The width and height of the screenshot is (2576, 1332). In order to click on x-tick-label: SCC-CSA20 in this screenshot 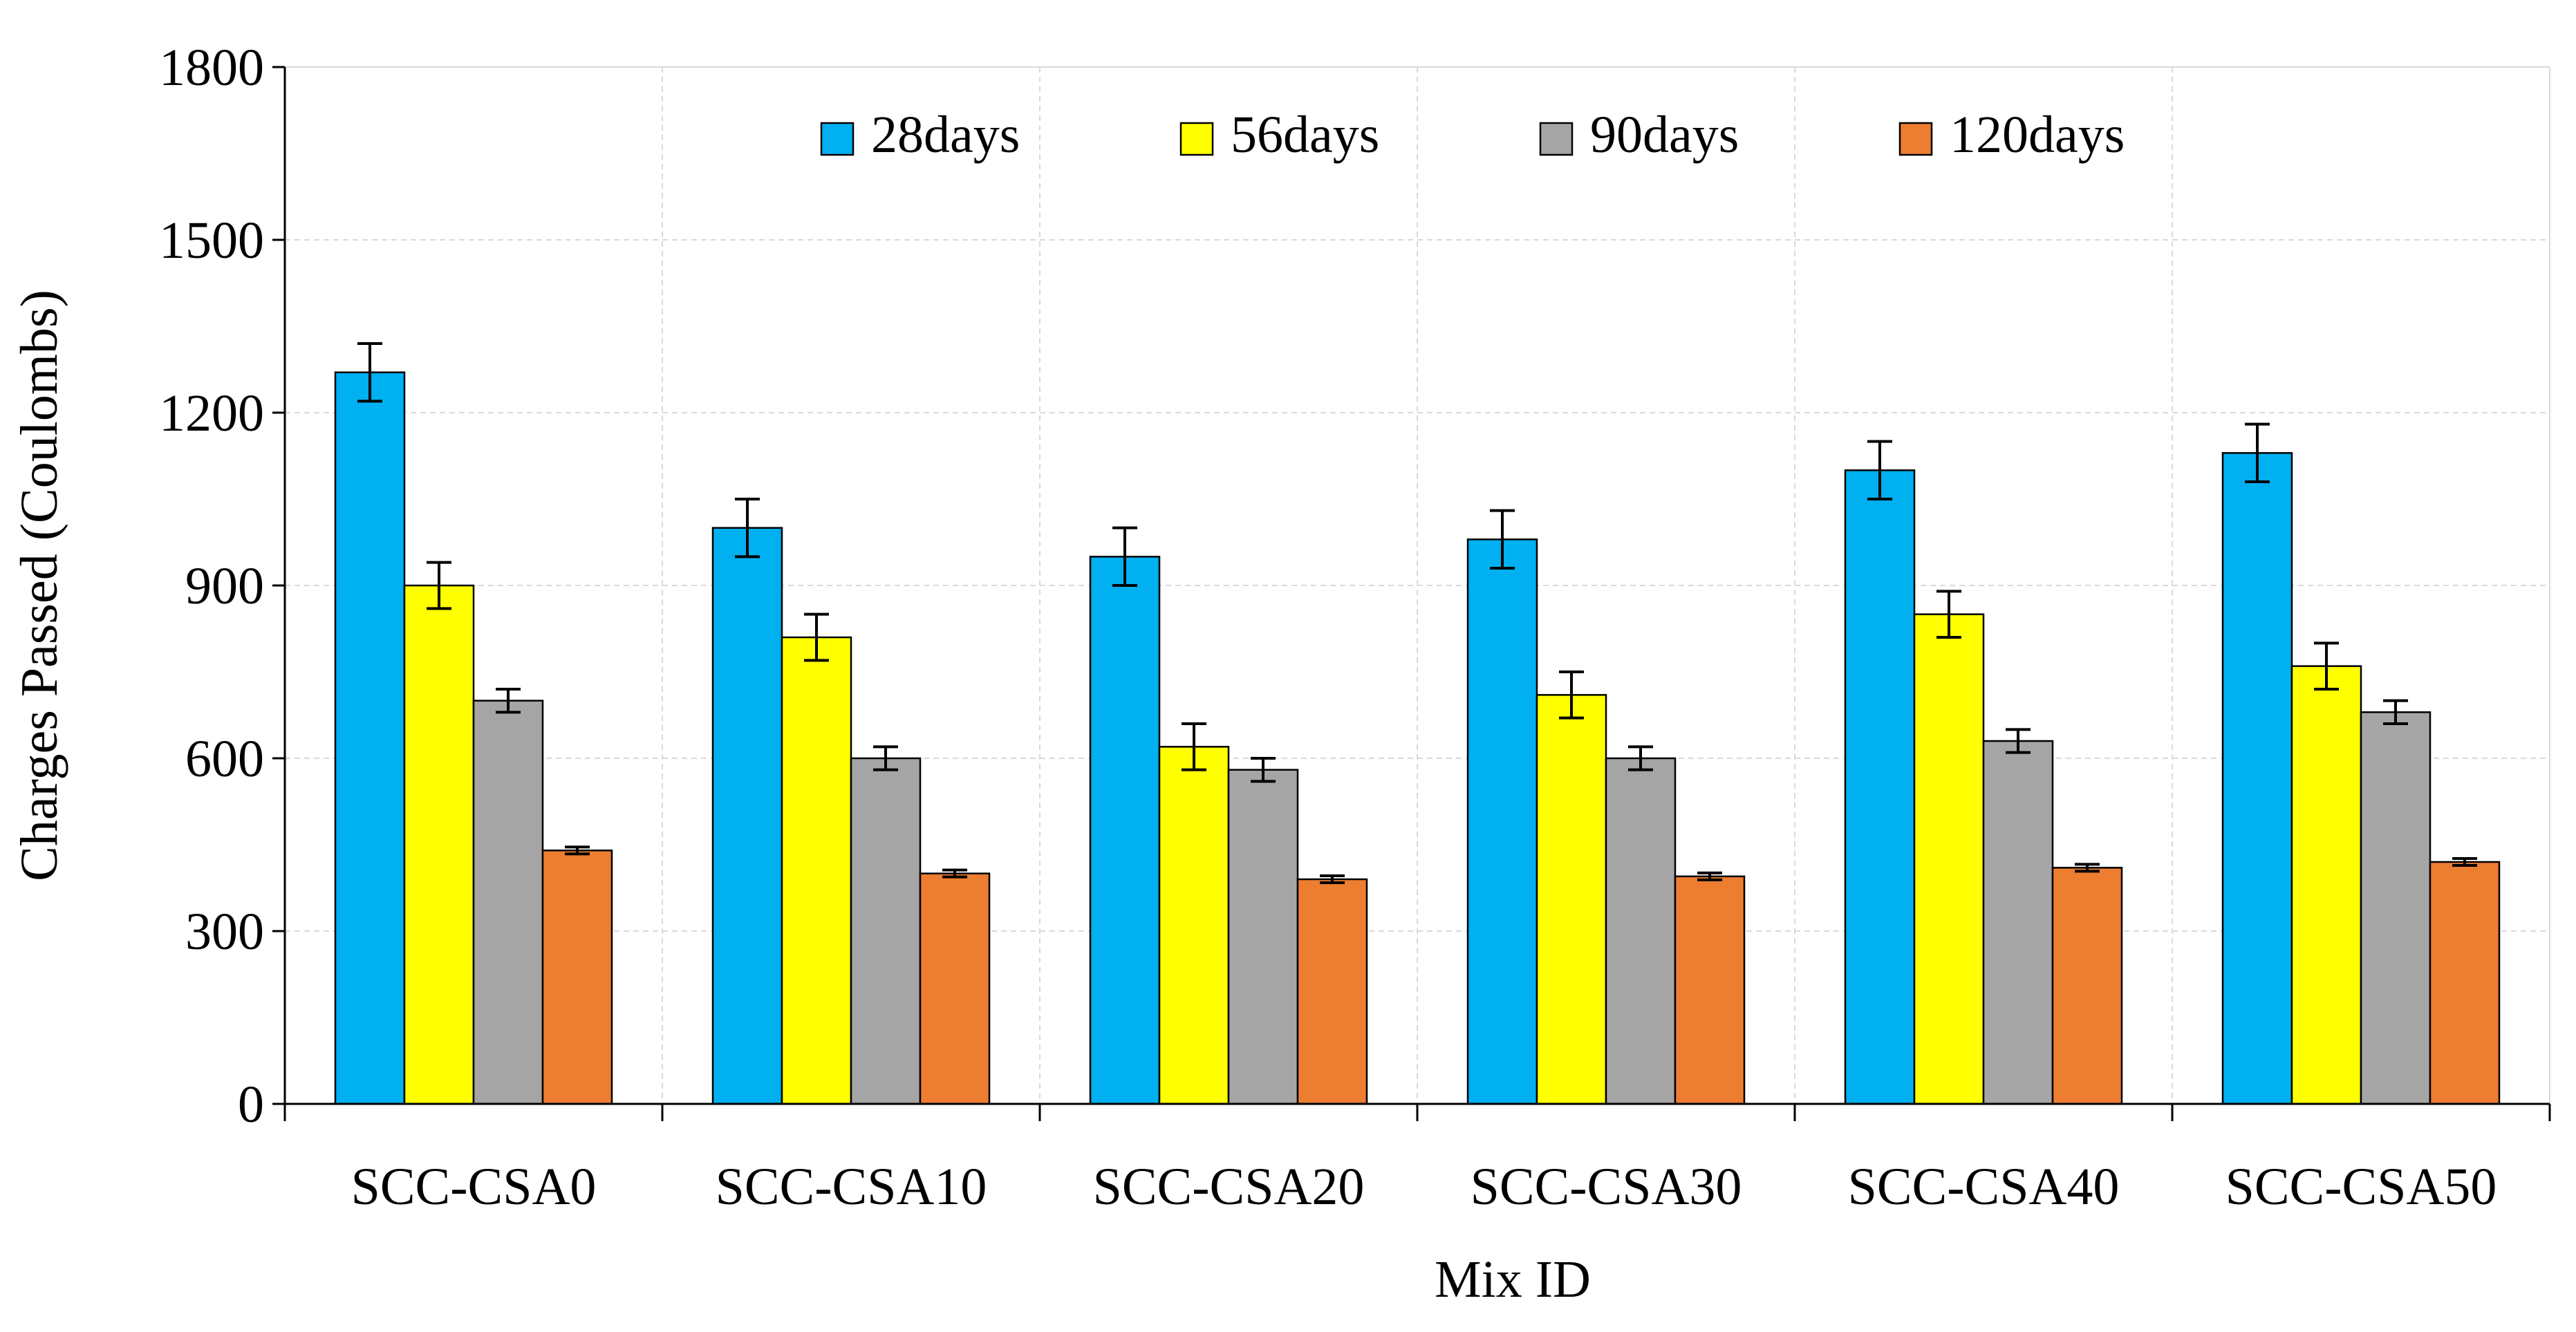, I will do `click(1229, 1187)`.